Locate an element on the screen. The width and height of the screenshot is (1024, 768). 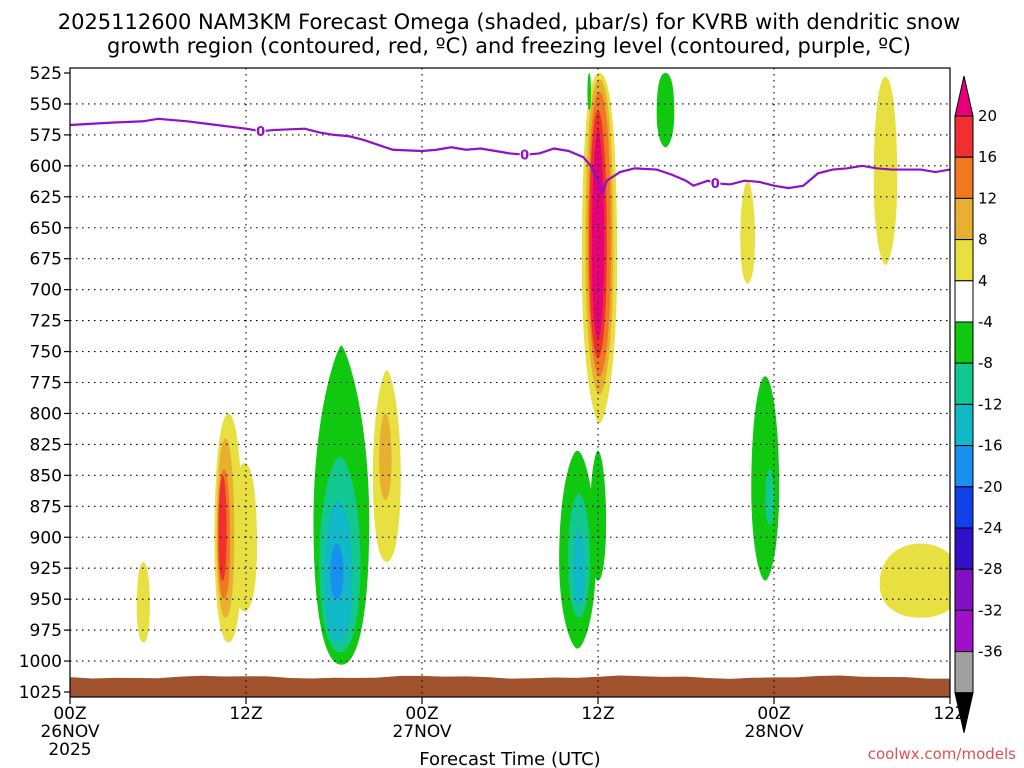
x-tick-label-36-0: 12Z is located at coordinates (597, 714).